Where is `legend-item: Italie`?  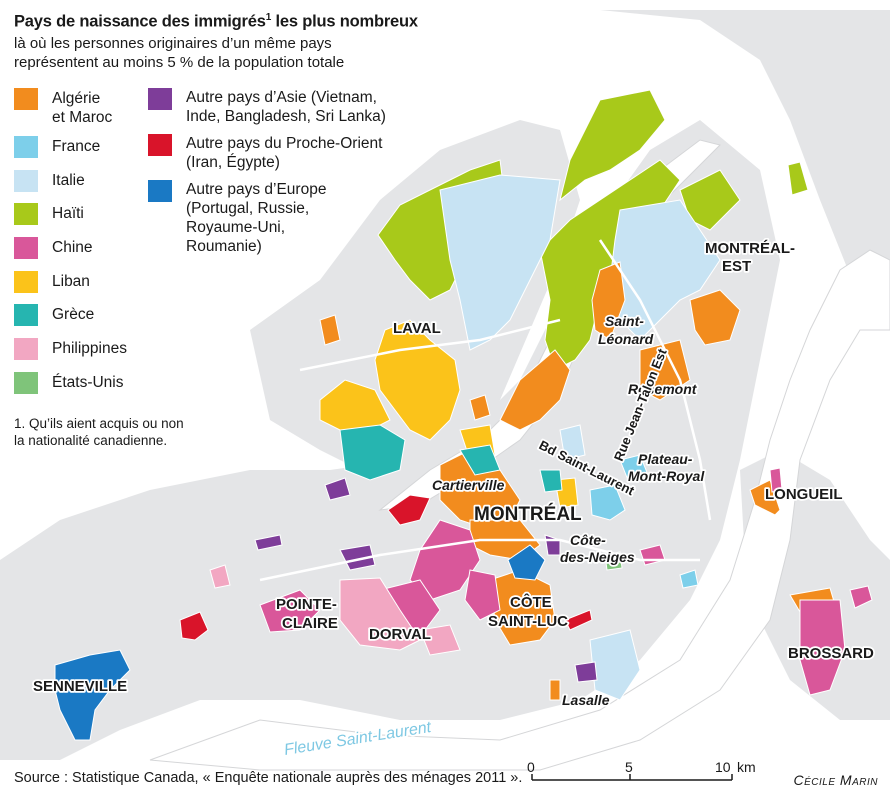
legend-item: Italie is located at coordinates (70, 186).